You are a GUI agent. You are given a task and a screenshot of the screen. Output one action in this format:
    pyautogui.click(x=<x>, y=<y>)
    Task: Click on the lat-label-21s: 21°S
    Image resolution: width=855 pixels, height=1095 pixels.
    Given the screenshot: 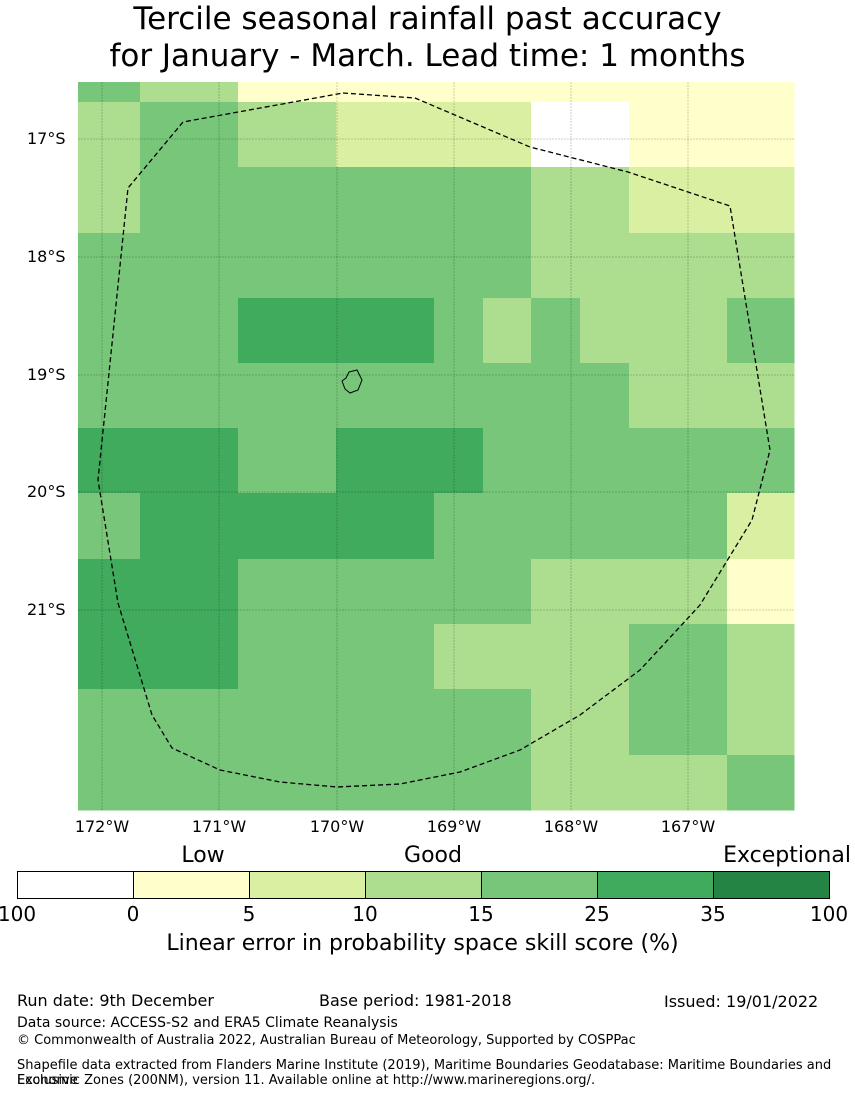 What is the action you would take?
    pyautogui.click(x=46, y=609)
    